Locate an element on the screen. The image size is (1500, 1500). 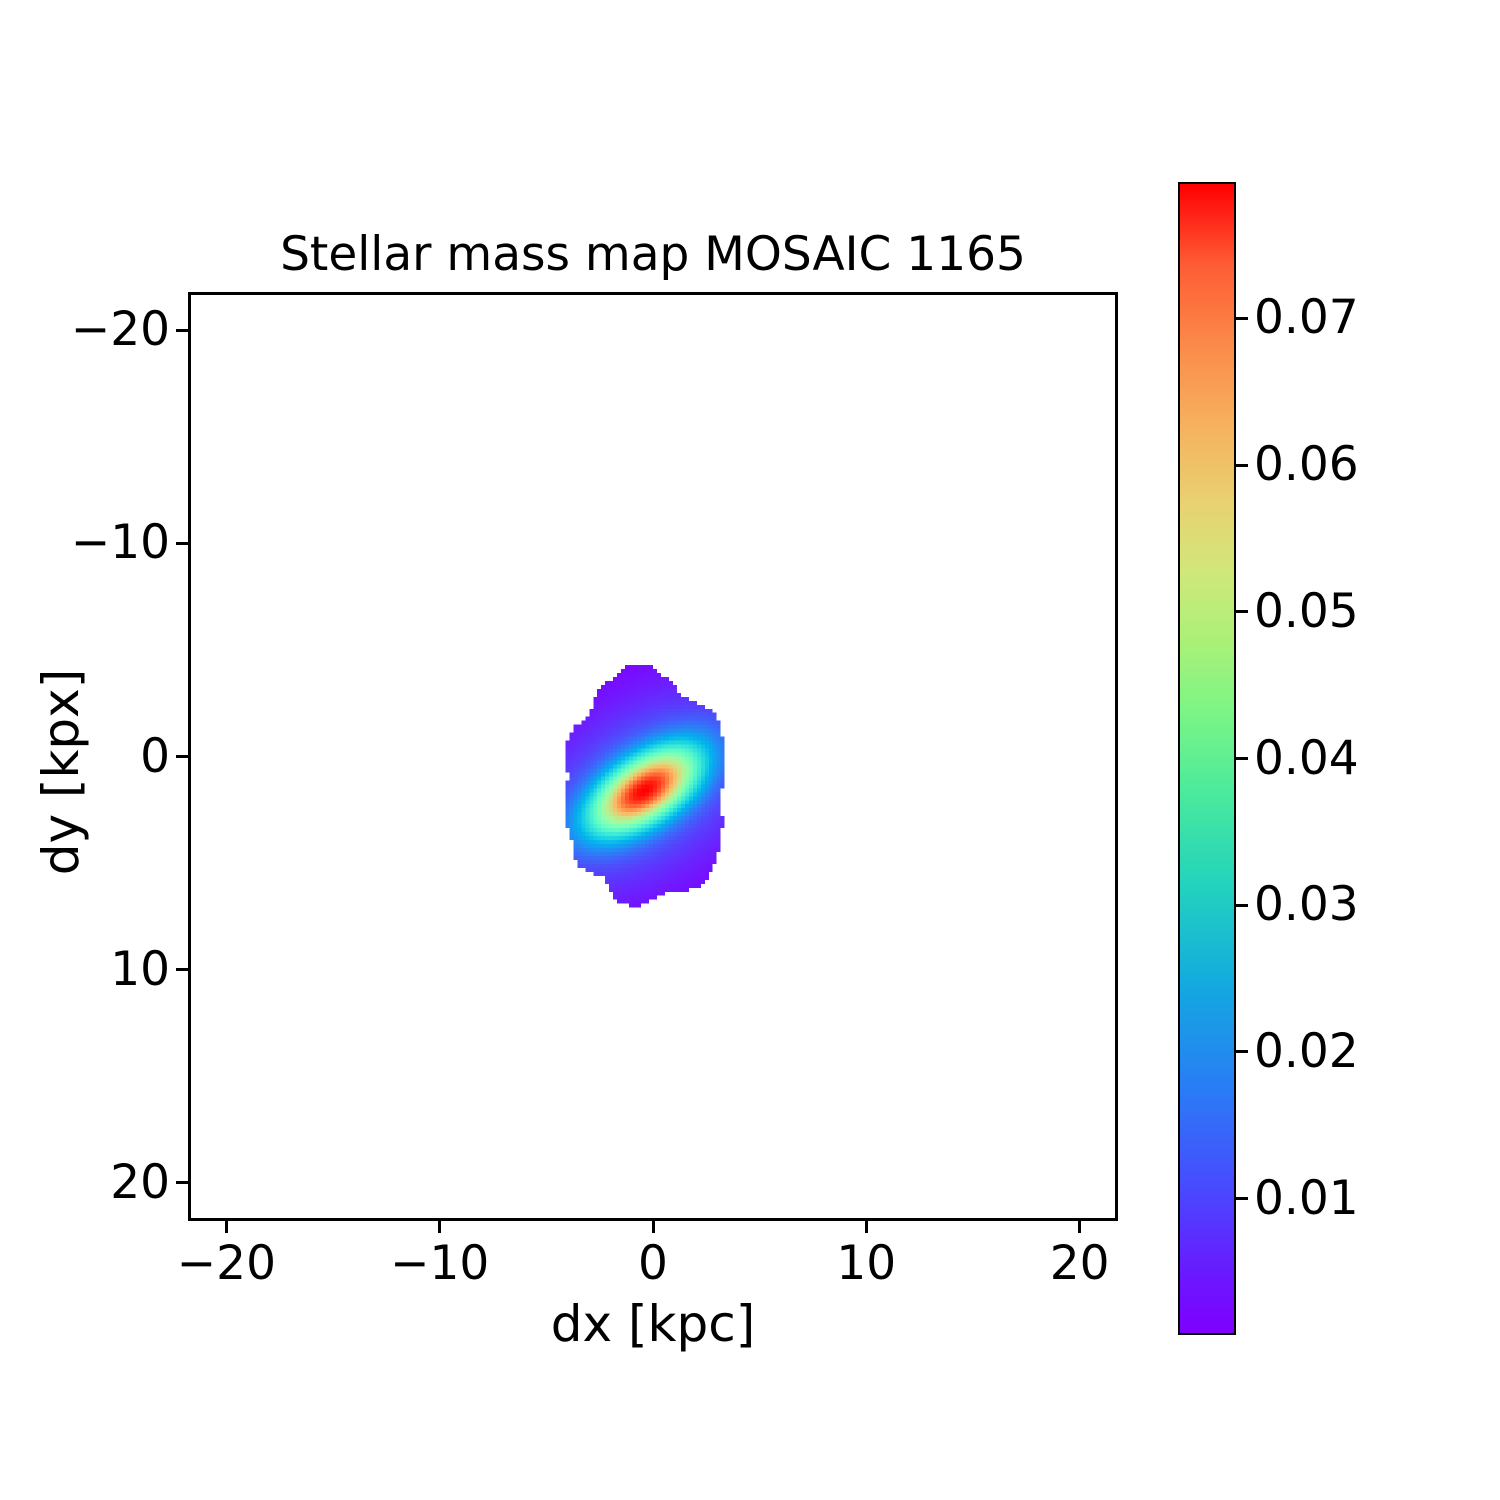
colorbar is located at coordinates (1207, 758).